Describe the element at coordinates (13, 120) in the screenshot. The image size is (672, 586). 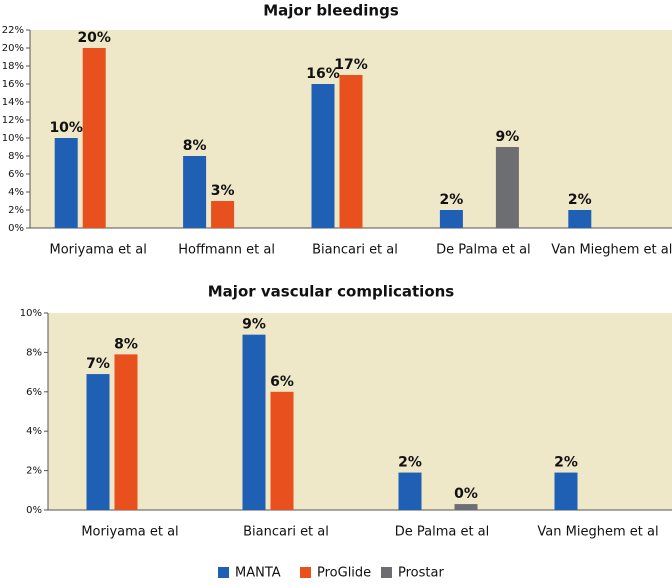
I see `y-tick-label: 12%` at that location.